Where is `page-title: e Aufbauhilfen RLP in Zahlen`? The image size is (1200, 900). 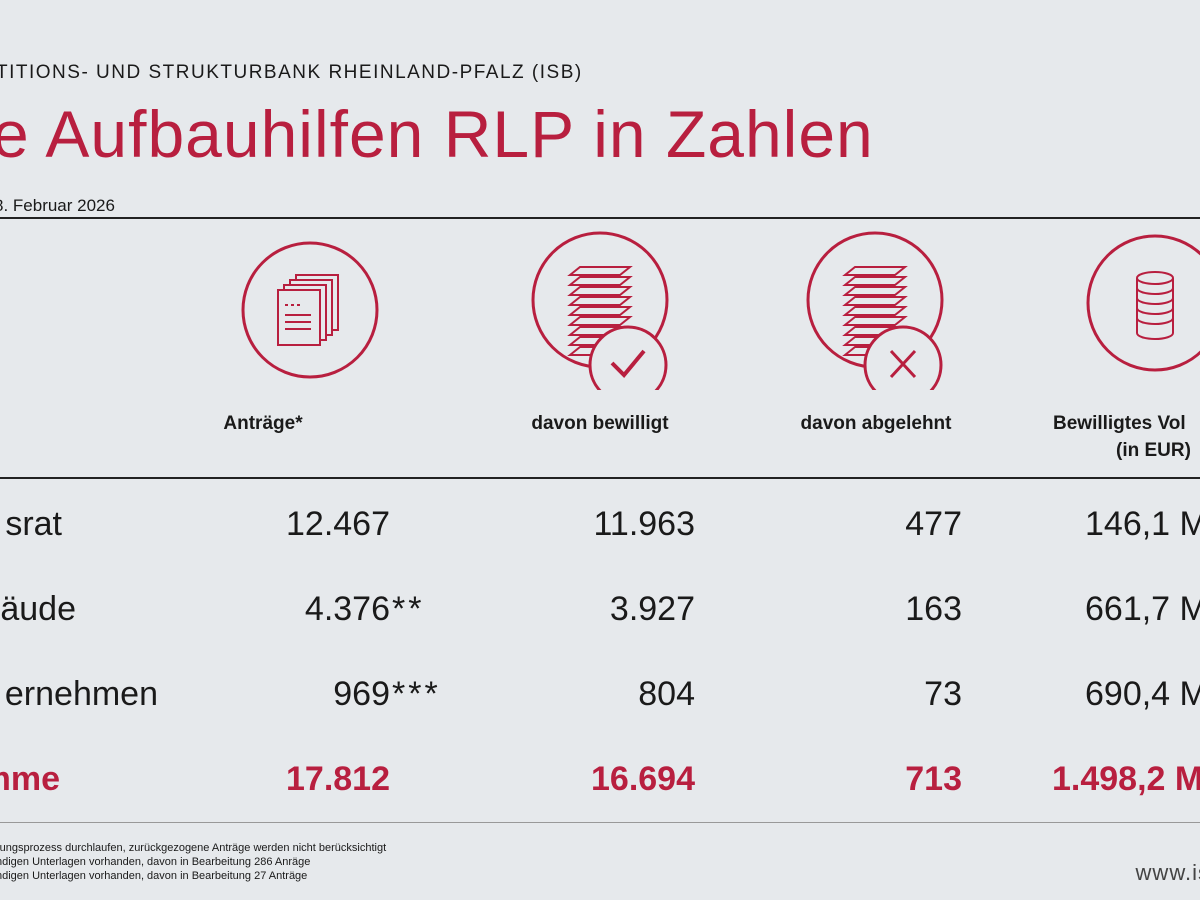 page-title: e Aufbauhilfen RLP in Zahlen is located at coordinates (437, 134).